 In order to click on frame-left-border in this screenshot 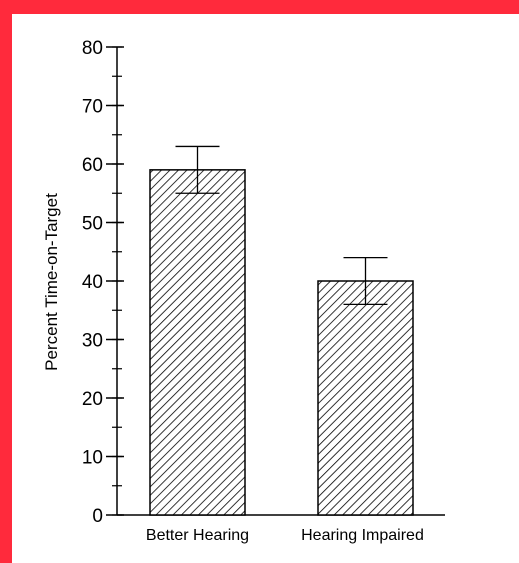, I will do `click(6, 281)`.